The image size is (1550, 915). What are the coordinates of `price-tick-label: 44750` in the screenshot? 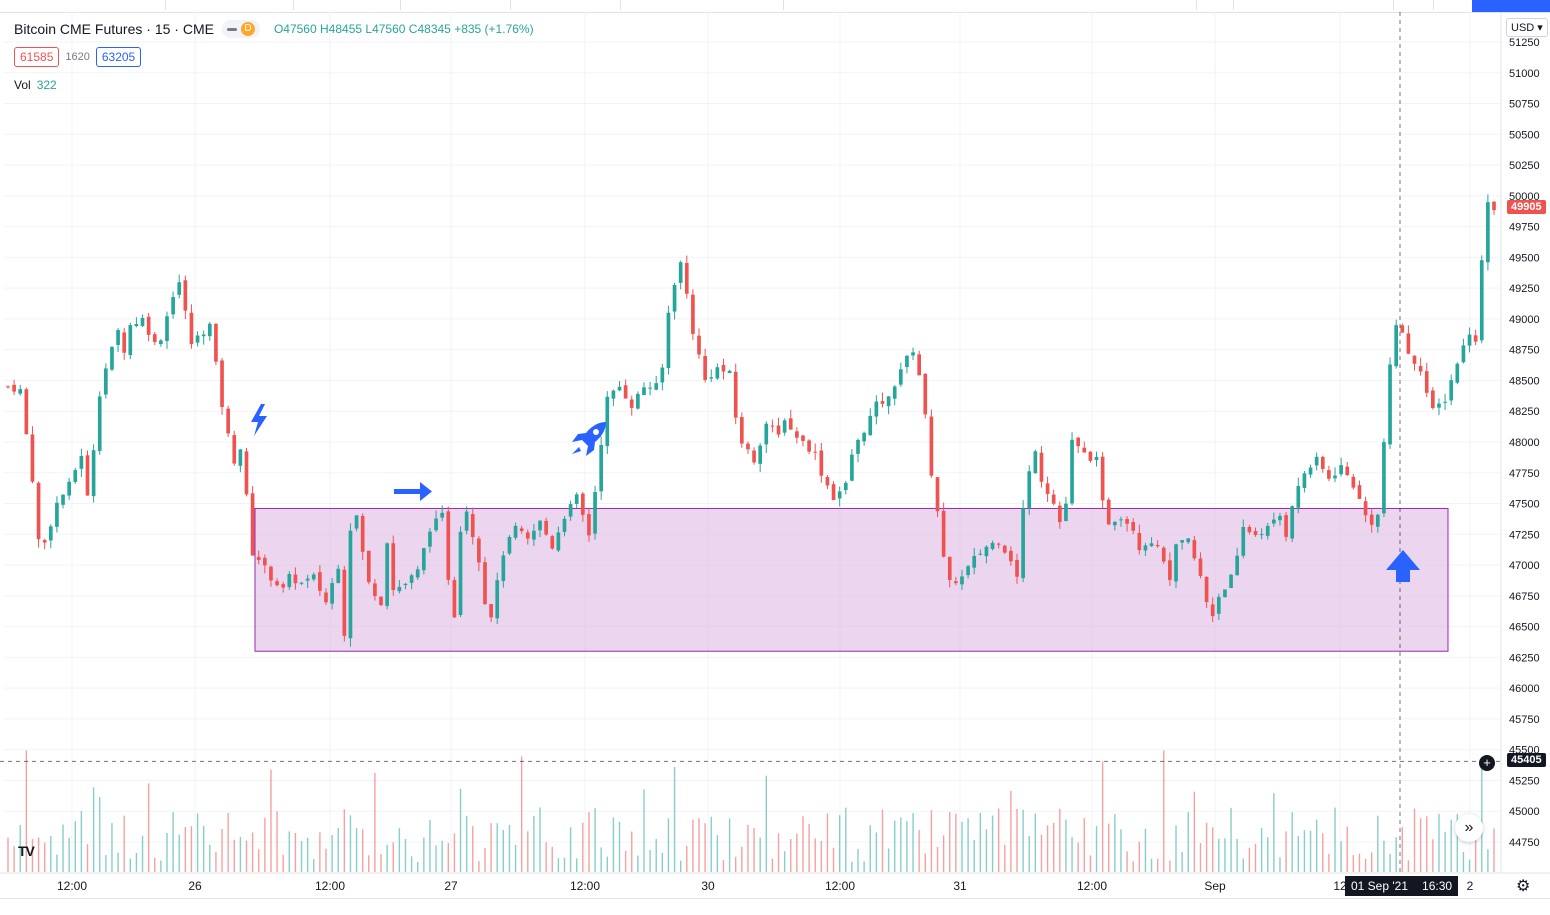 It's located at (1524, 843).